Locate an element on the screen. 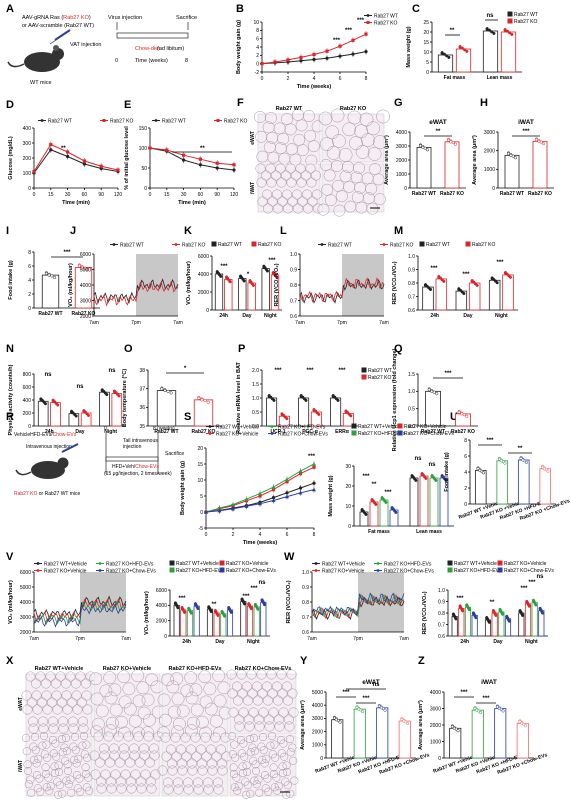 The image size is (571, 806). k-annotation: *** is located at coordinates (224, 267).